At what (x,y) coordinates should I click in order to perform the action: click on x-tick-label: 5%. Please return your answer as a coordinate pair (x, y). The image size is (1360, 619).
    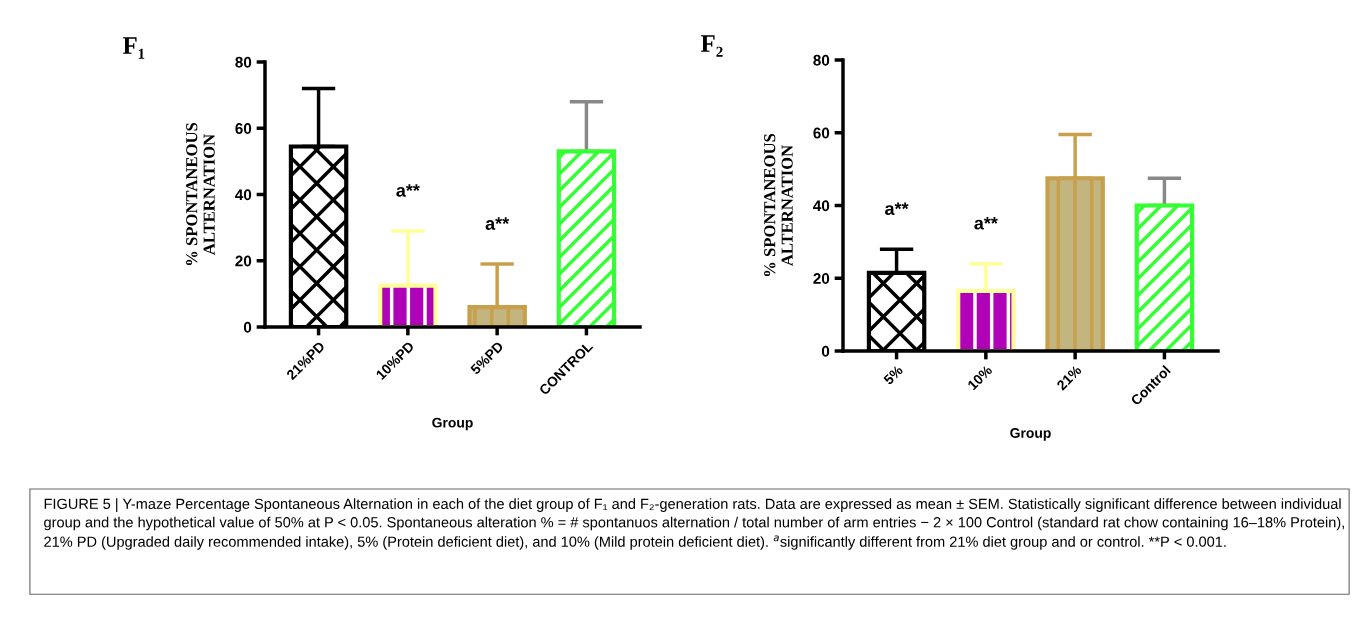
    Looking at the image, I should click on (893, 375).